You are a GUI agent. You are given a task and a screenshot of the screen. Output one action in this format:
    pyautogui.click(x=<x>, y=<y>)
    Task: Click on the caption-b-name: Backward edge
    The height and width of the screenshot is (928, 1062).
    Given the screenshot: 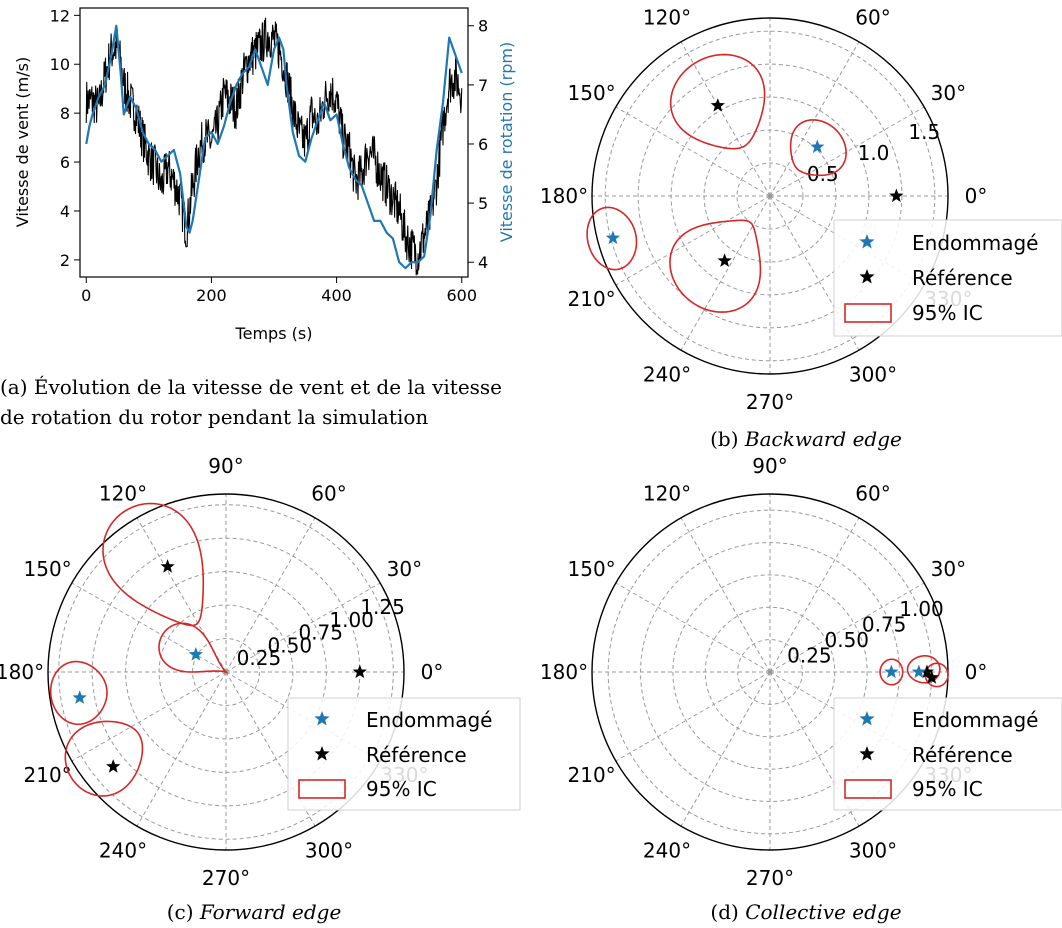 What is the action you would take?
    pyautogui.click(x=823, y=439)
    